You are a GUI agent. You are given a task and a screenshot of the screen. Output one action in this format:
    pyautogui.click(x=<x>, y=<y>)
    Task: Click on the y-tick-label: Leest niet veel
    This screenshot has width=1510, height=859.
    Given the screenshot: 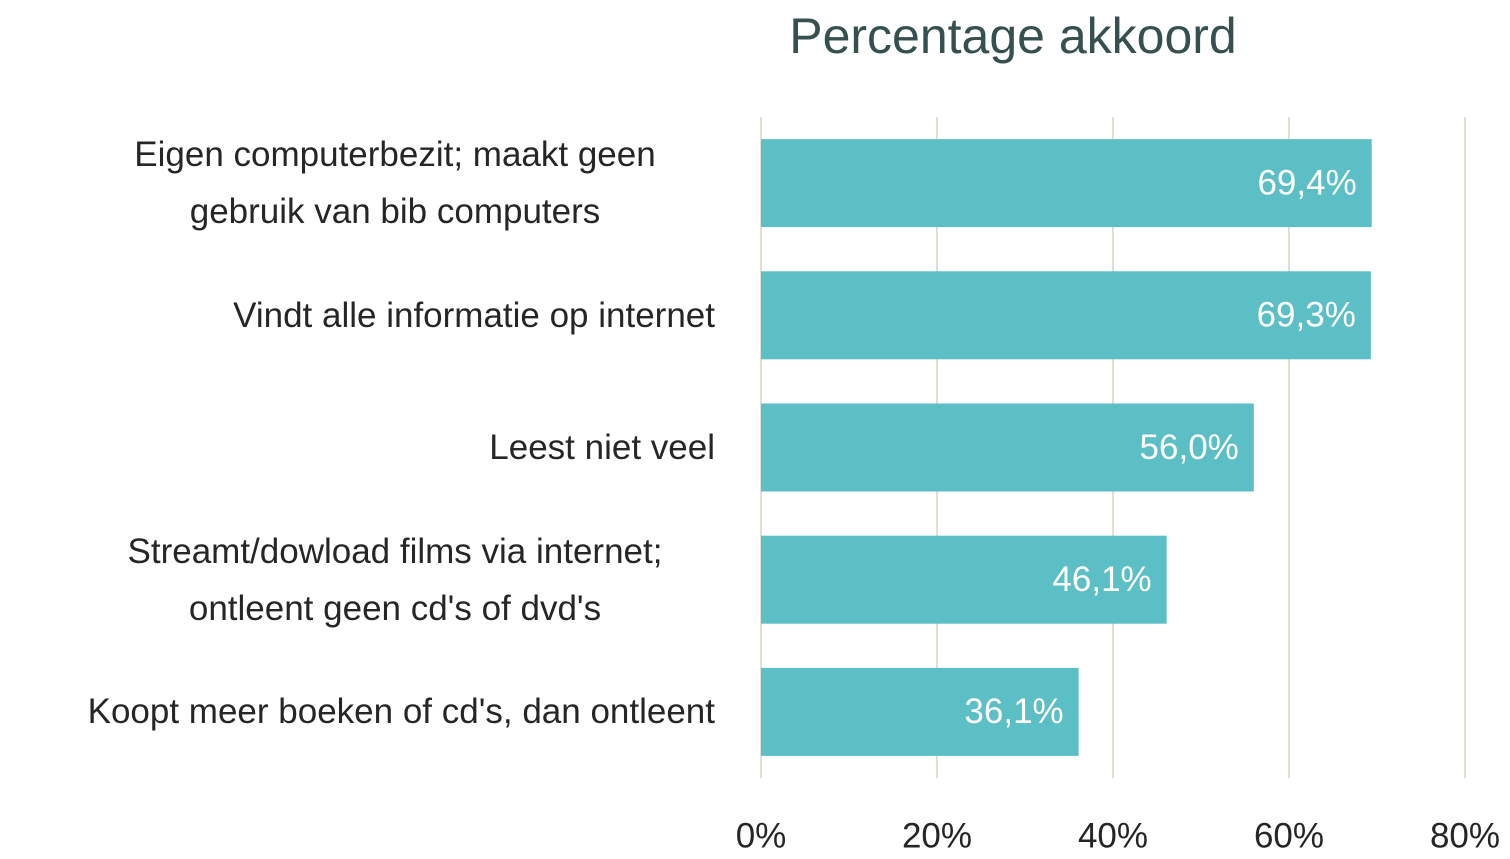 What is the action you would take?
    pyautogui.click(x=602, y=447)
    